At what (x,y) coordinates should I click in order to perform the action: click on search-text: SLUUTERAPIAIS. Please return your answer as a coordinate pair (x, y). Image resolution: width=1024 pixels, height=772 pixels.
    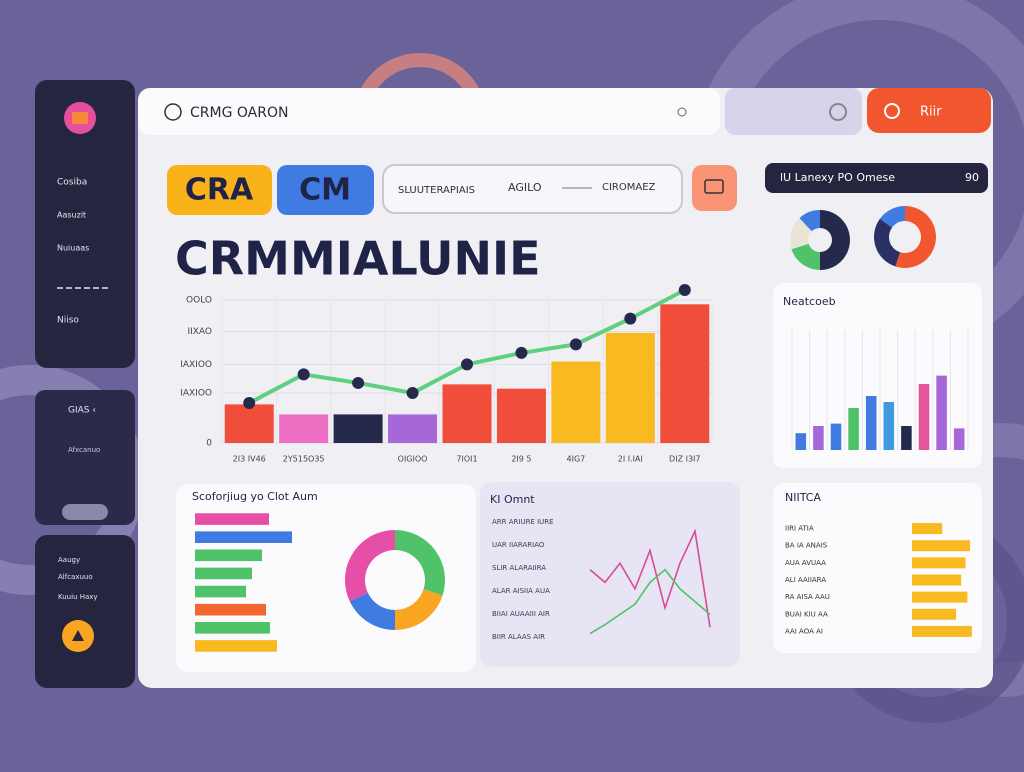
    Looking at the image, I should click on (436, 190).